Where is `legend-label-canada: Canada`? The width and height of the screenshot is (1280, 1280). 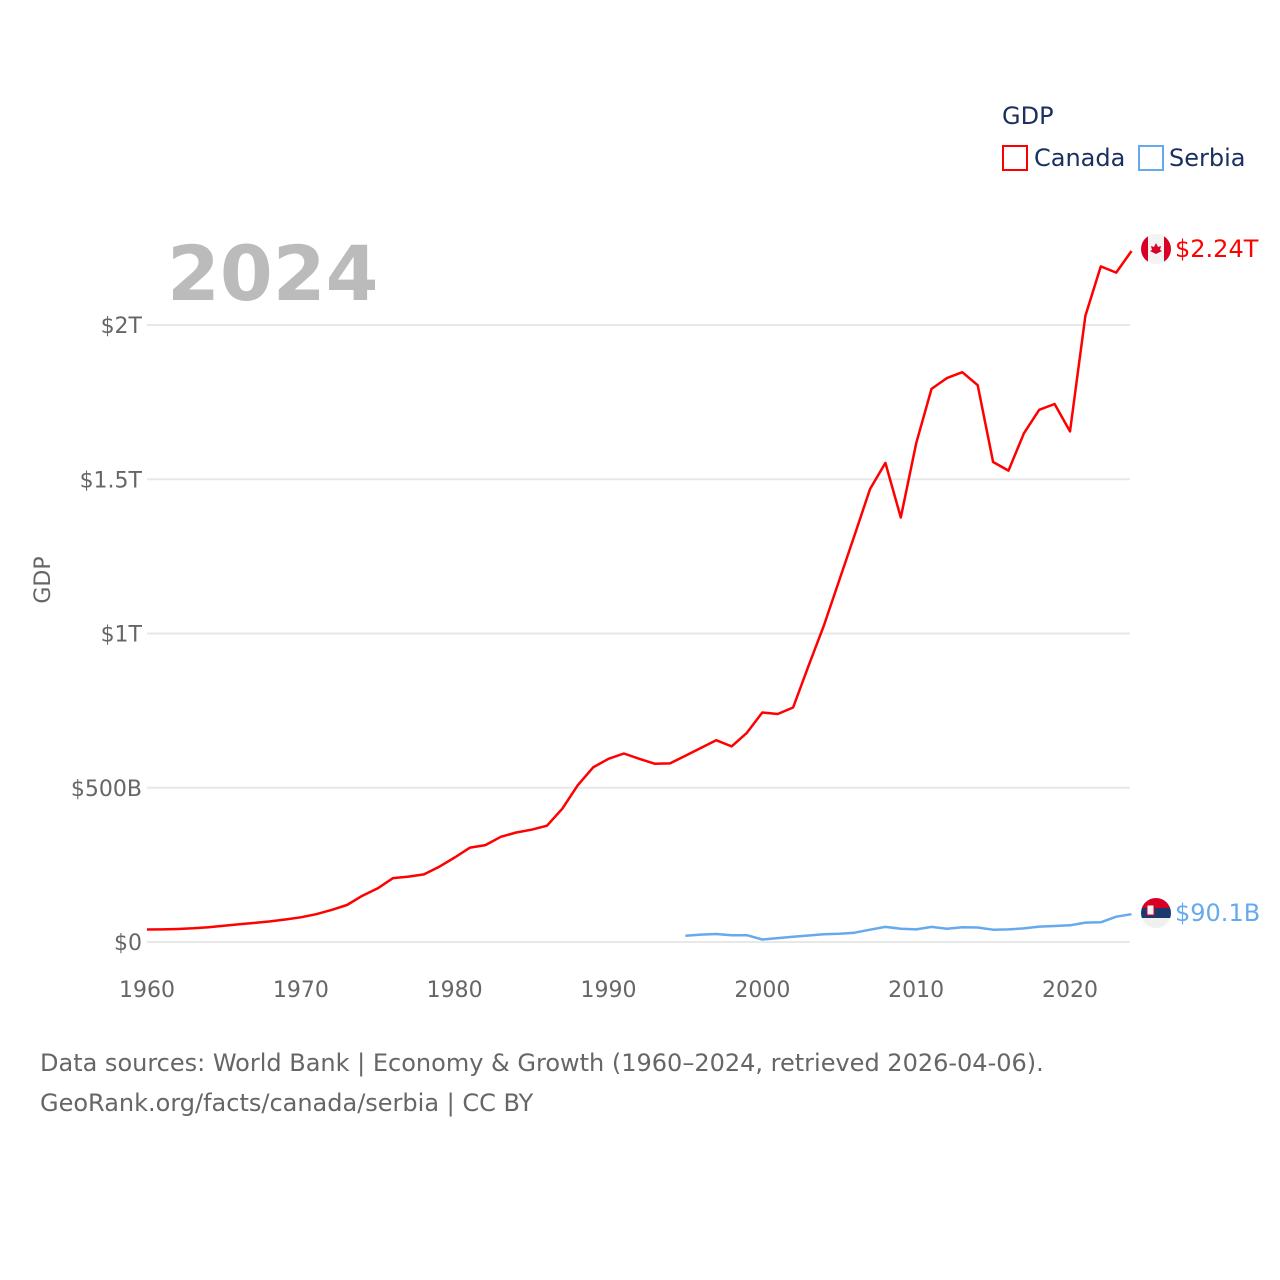 legend-label-canada: Canada is located at coordinates (1079, 158).